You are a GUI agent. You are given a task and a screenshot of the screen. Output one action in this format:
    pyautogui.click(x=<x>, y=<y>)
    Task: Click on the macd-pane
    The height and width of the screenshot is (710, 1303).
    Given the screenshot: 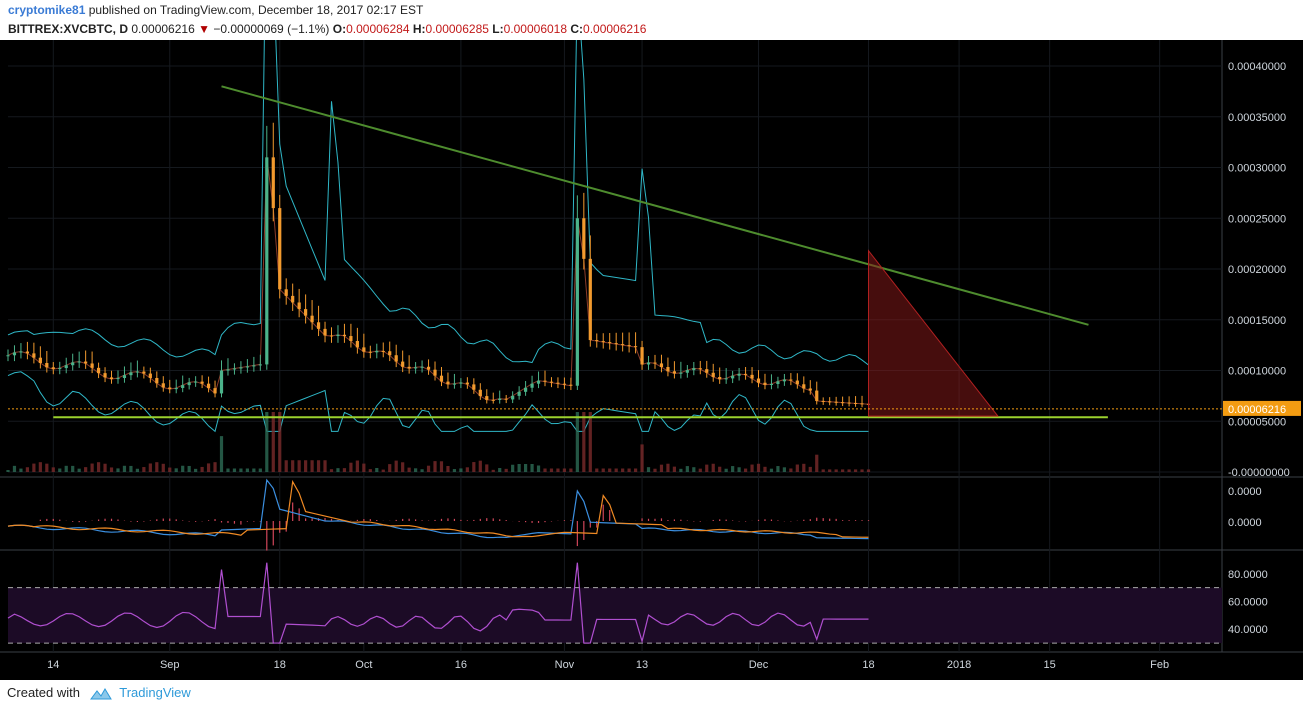 What is the action you would take?
    pyautogui.click(x=438, y=514)
    